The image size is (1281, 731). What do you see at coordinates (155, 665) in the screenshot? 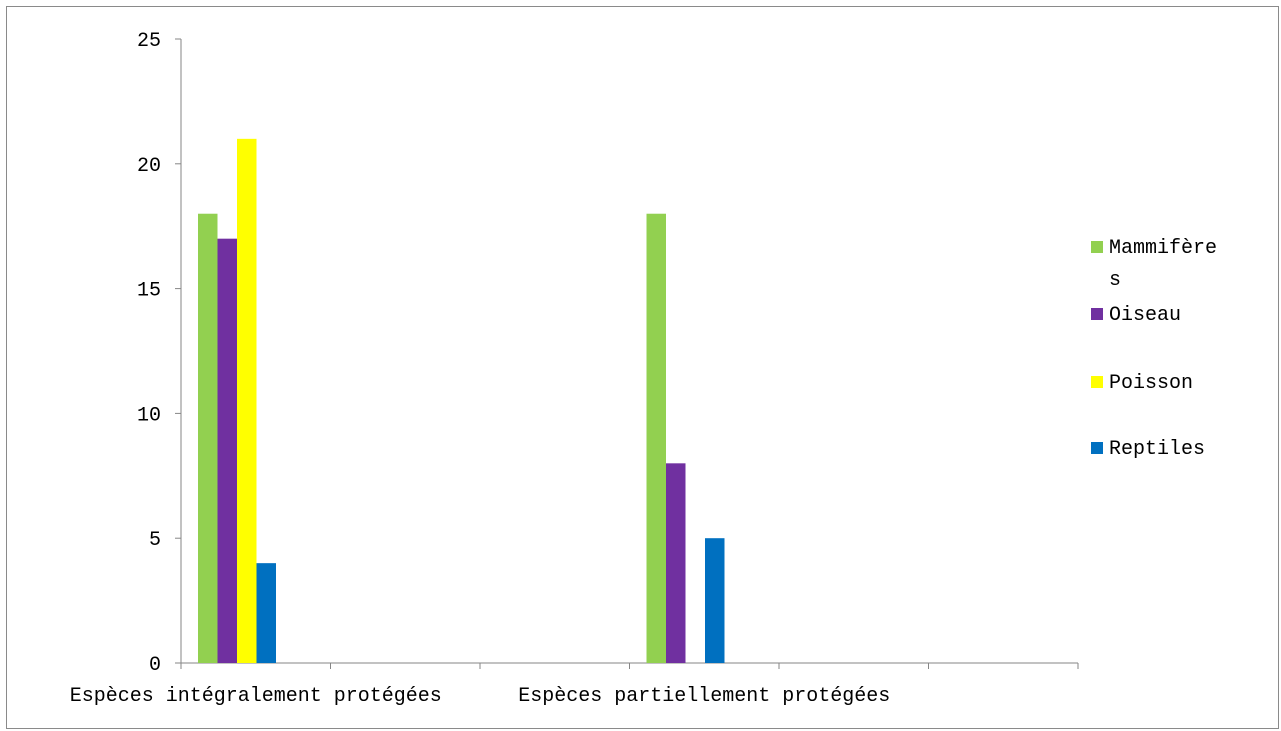
I see `y-tick-label: 0` at bounding box center [155, 665].